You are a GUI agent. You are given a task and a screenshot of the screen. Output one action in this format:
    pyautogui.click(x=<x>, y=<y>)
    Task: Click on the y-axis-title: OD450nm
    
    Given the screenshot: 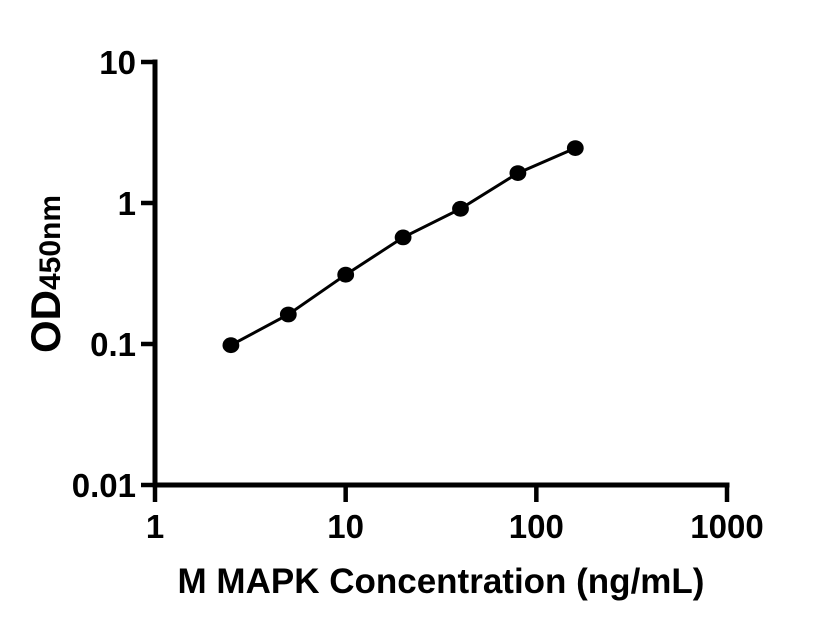 What is the action you would take?
    pyautogui.click(x=45, y=274)
    